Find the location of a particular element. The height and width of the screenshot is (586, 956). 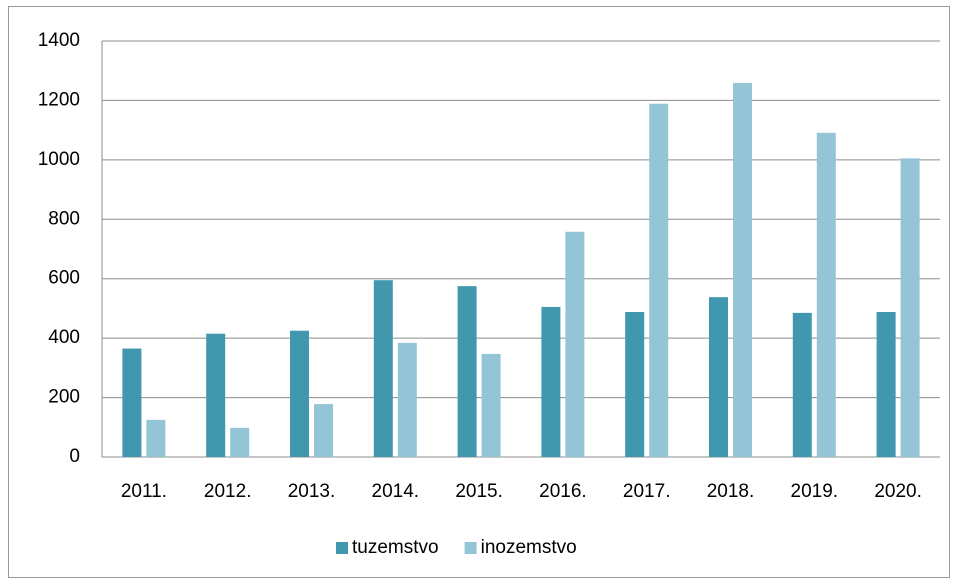

x-tick-label: 2017. is located at coordinates (647, 491).